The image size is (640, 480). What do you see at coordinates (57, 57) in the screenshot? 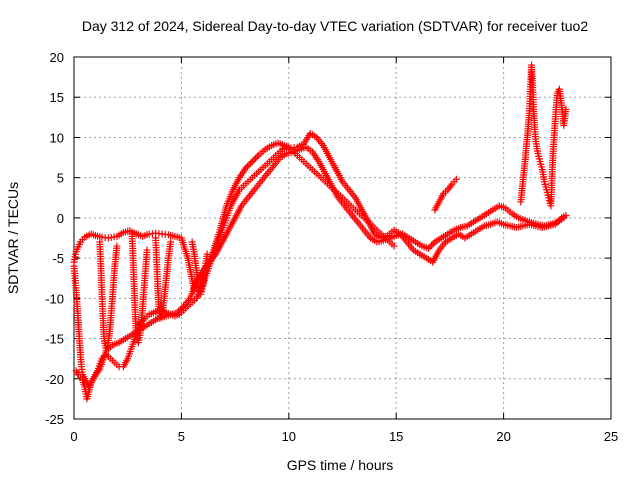
I see `y-tick-label: 20` at bounding box center [57, 57].